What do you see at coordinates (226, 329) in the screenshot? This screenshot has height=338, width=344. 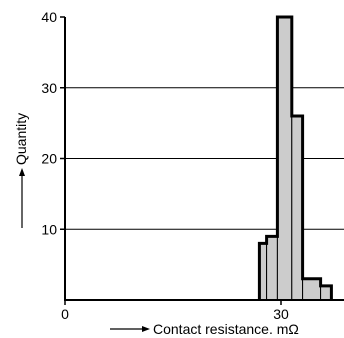 I see `x-axis-label: Contact resistance. mΩ` at bounding box center [226, 329].